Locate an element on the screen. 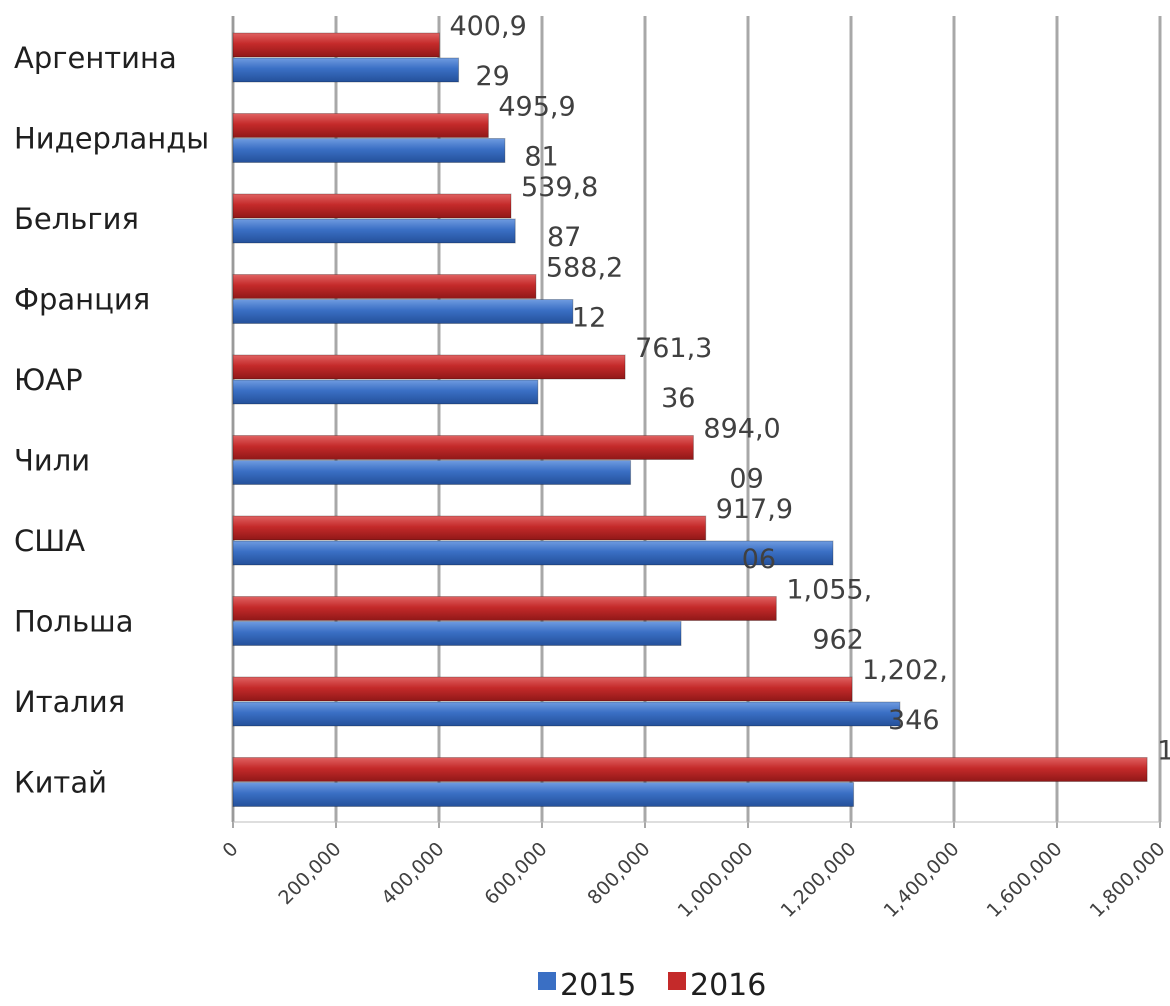 The image size is (1170, 1006). data-label-2015: 36 is located at coordinates (678, 398).